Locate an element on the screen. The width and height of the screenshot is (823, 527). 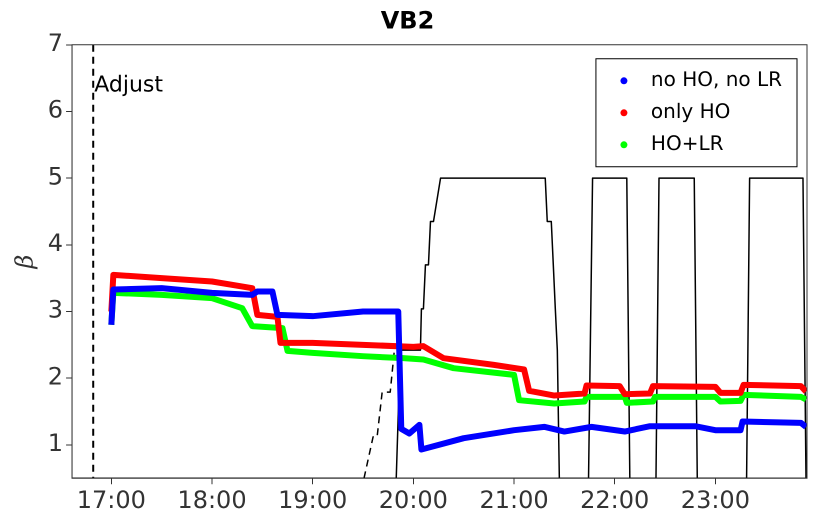
line-series is located at coordinates (379, 414).